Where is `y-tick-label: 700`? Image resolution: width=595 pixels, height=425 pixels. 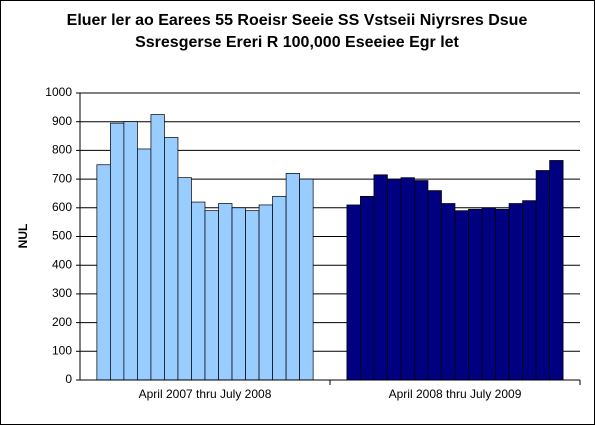 y-tick-label: 700 is located at coordinates (62, 178).